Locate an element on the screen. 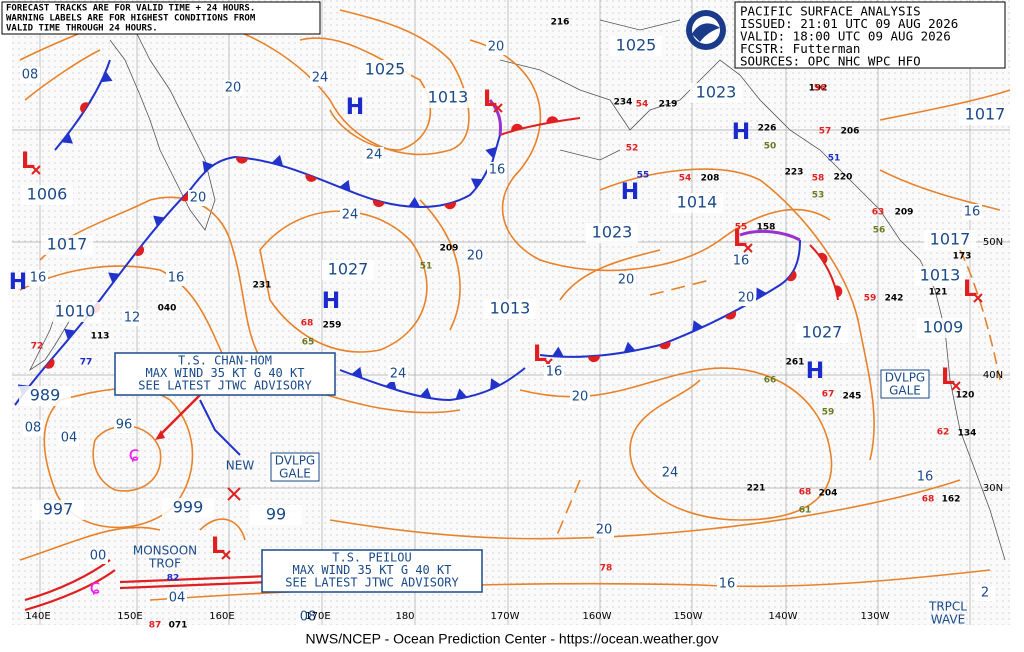 This screenshot has height=652, width=1024. station-value: 120 is located at coordinates (965, 396).